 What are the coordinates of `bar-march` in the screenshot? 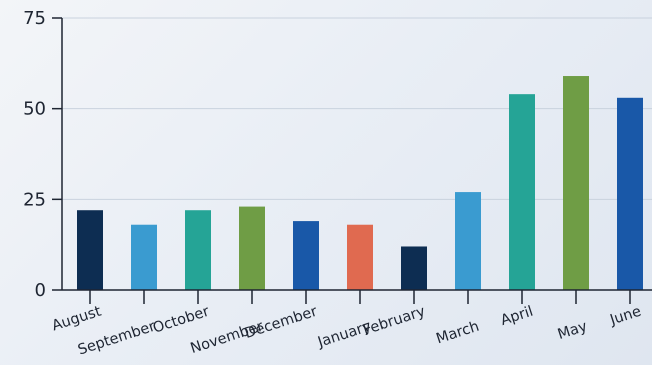 It's located at (468, 241).